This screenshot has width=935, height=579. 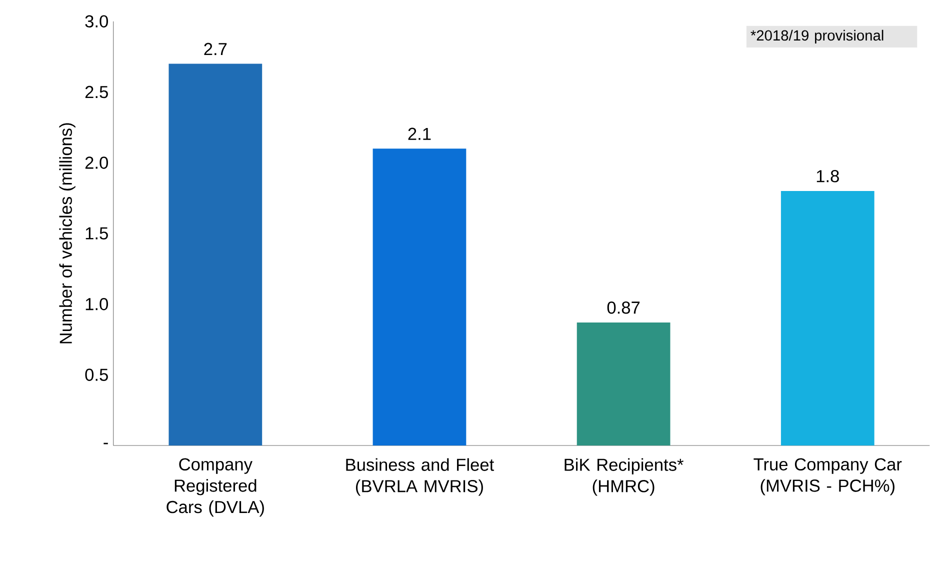 What do you see at coordinates (67, 233) in the screenshot?
I see `y-axis-title: Number of vehicles (millions)` at bounding box center [67, 233].